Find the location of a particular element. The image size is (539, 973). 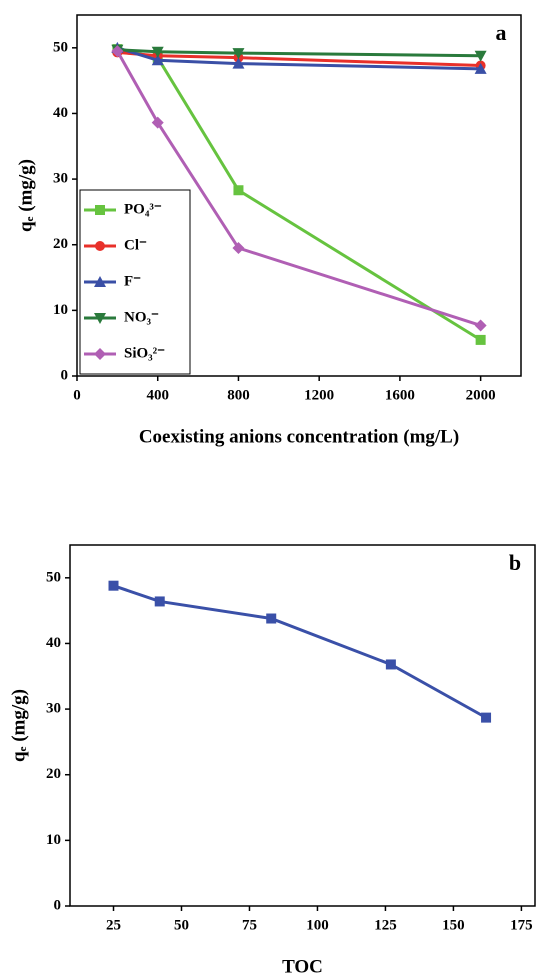

x-tick-label: 75 is located at coordinates (249, 925).